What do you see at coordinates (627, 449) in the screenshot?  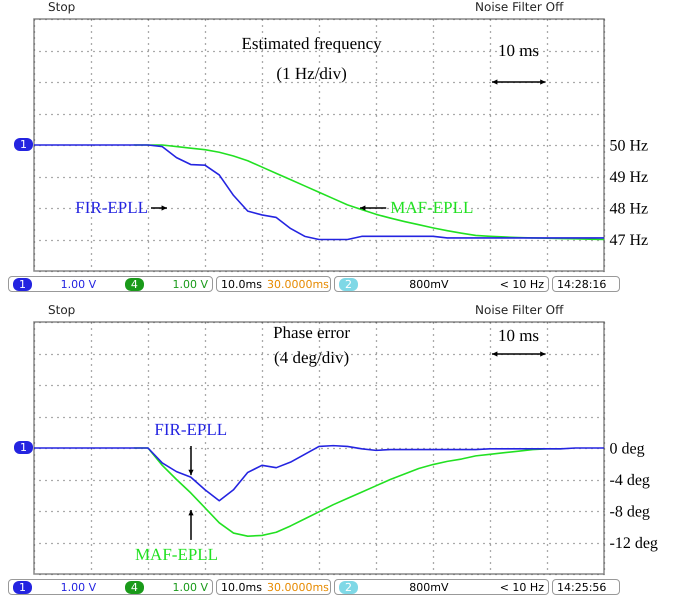 I see `y-tick-label: 0 deg` at bounding box center [627, 449].